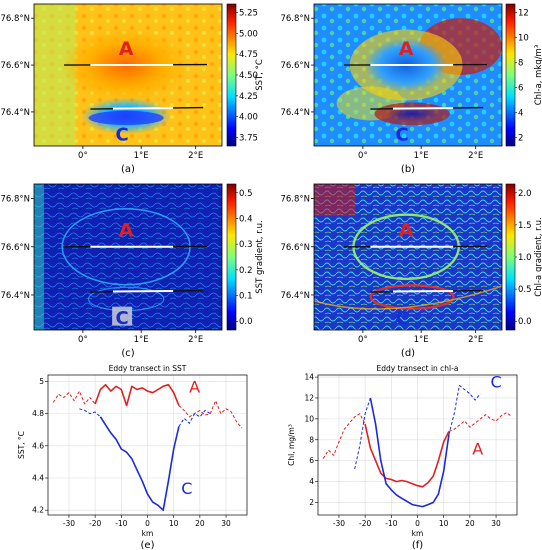  I want to click on chl-gradient-front, so click(408, 297).